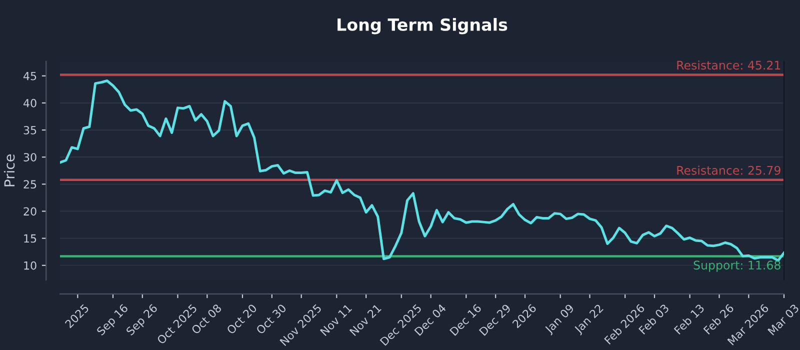 Image resolution: width=800 pixels, height=350 pixels. What do you see at coordinates (589, 320) in the screenshot?
I see `x-tick-label: Jan 22` at bounding box center [589, 320].